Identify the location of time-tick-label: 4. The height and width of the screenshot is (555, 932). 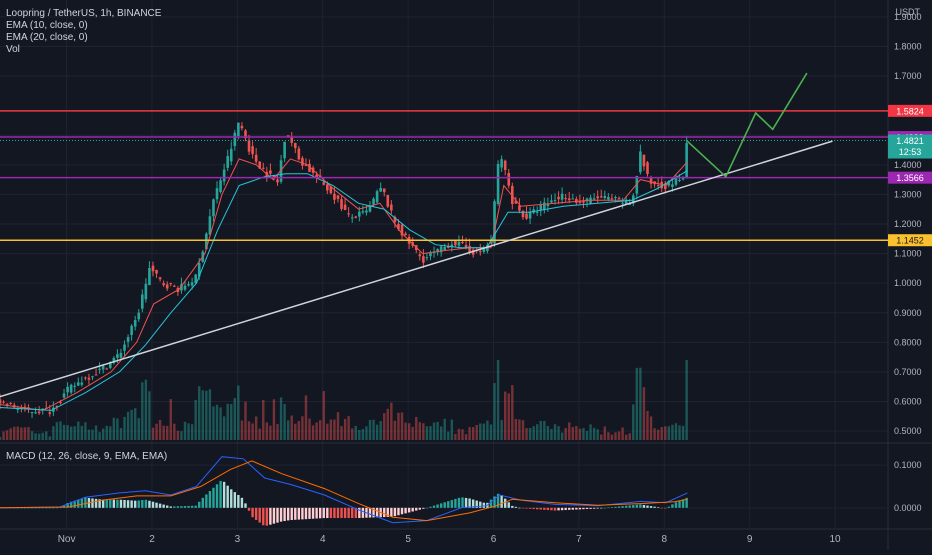
(323, 539).